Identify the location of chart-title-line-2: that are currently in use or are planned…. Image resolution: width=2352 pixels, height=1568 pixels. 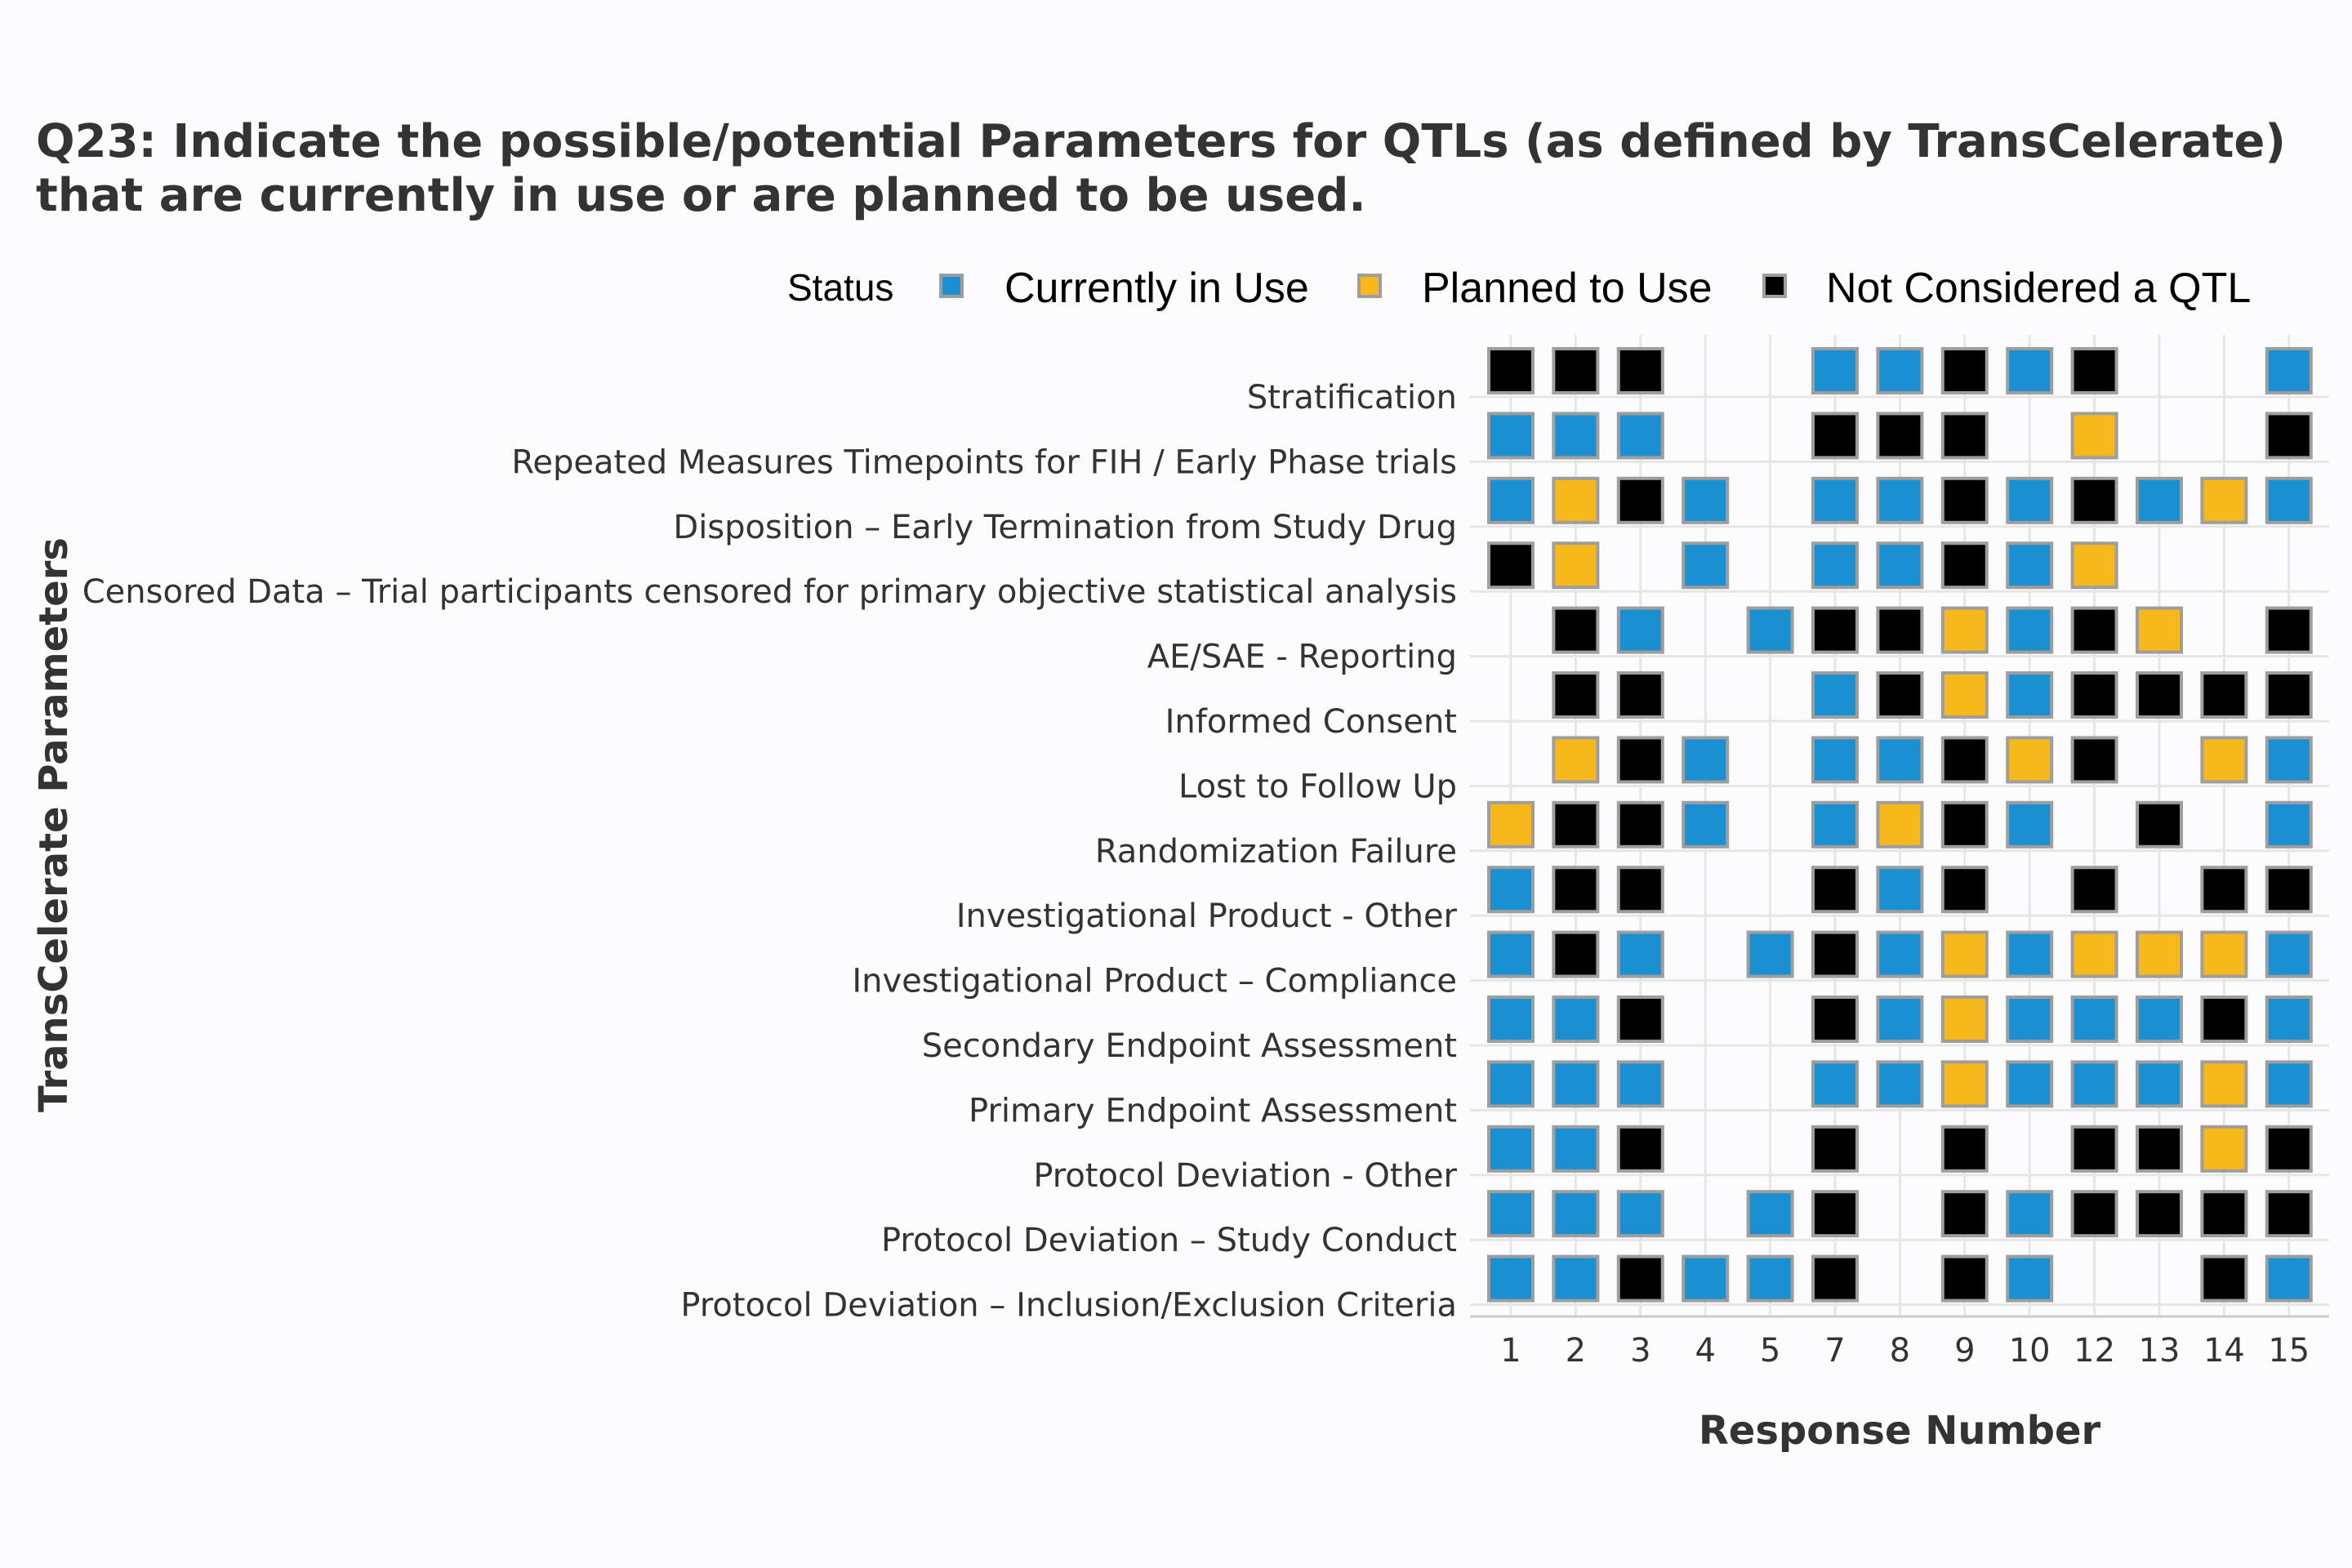
(701, 195).